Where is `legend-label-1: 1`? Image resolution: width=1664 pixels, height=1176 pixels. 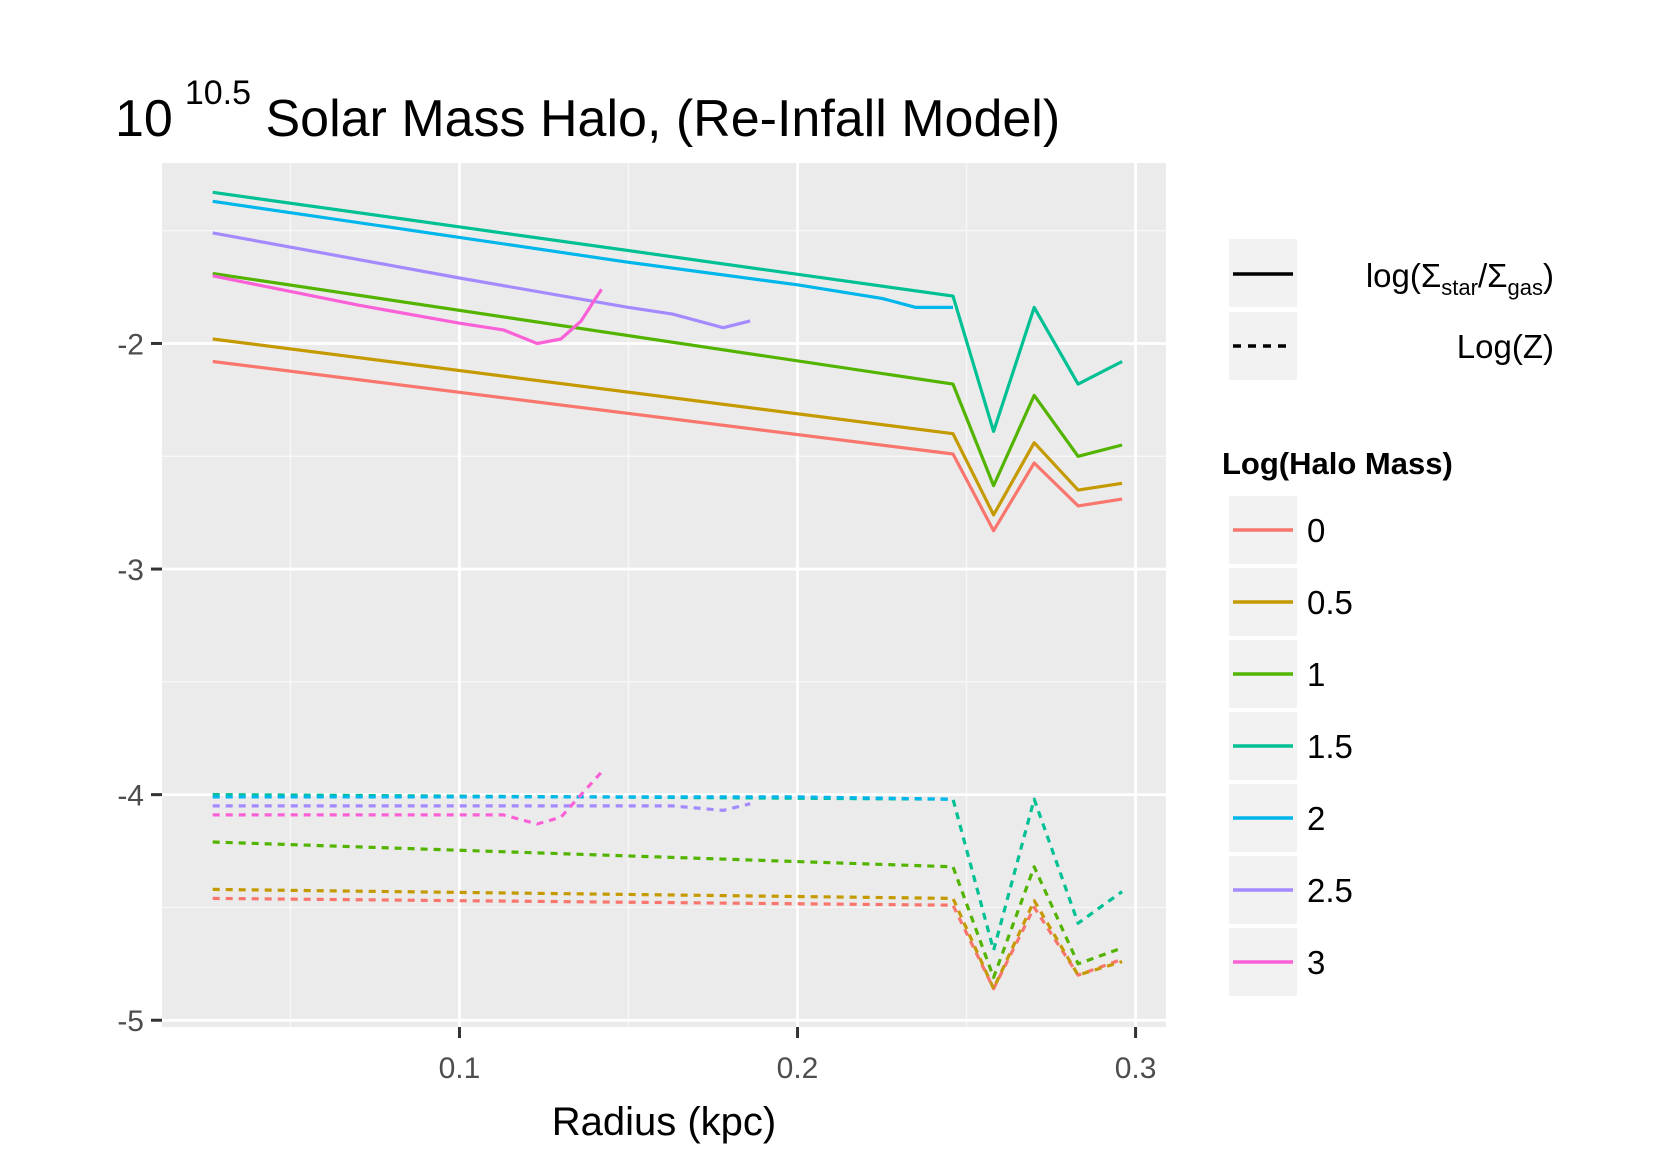 legend-label-1: 1 is located at coordinates (1316, 674).